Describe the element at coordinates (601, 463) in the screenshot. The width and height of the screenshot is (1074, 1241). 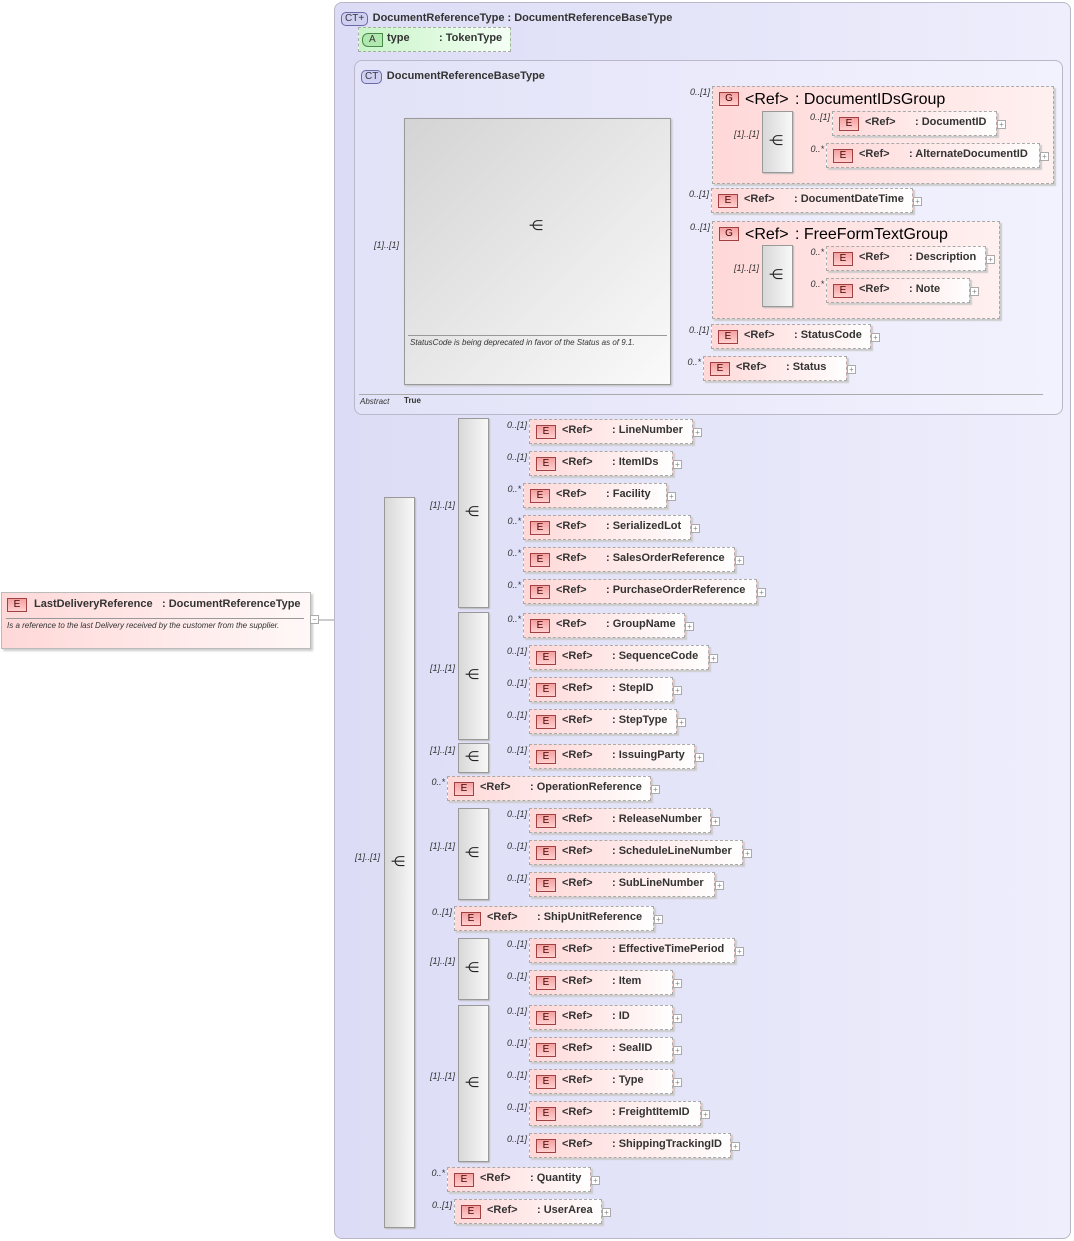
I see `element-ref: E <Ref>: ItemIDs` at that location.